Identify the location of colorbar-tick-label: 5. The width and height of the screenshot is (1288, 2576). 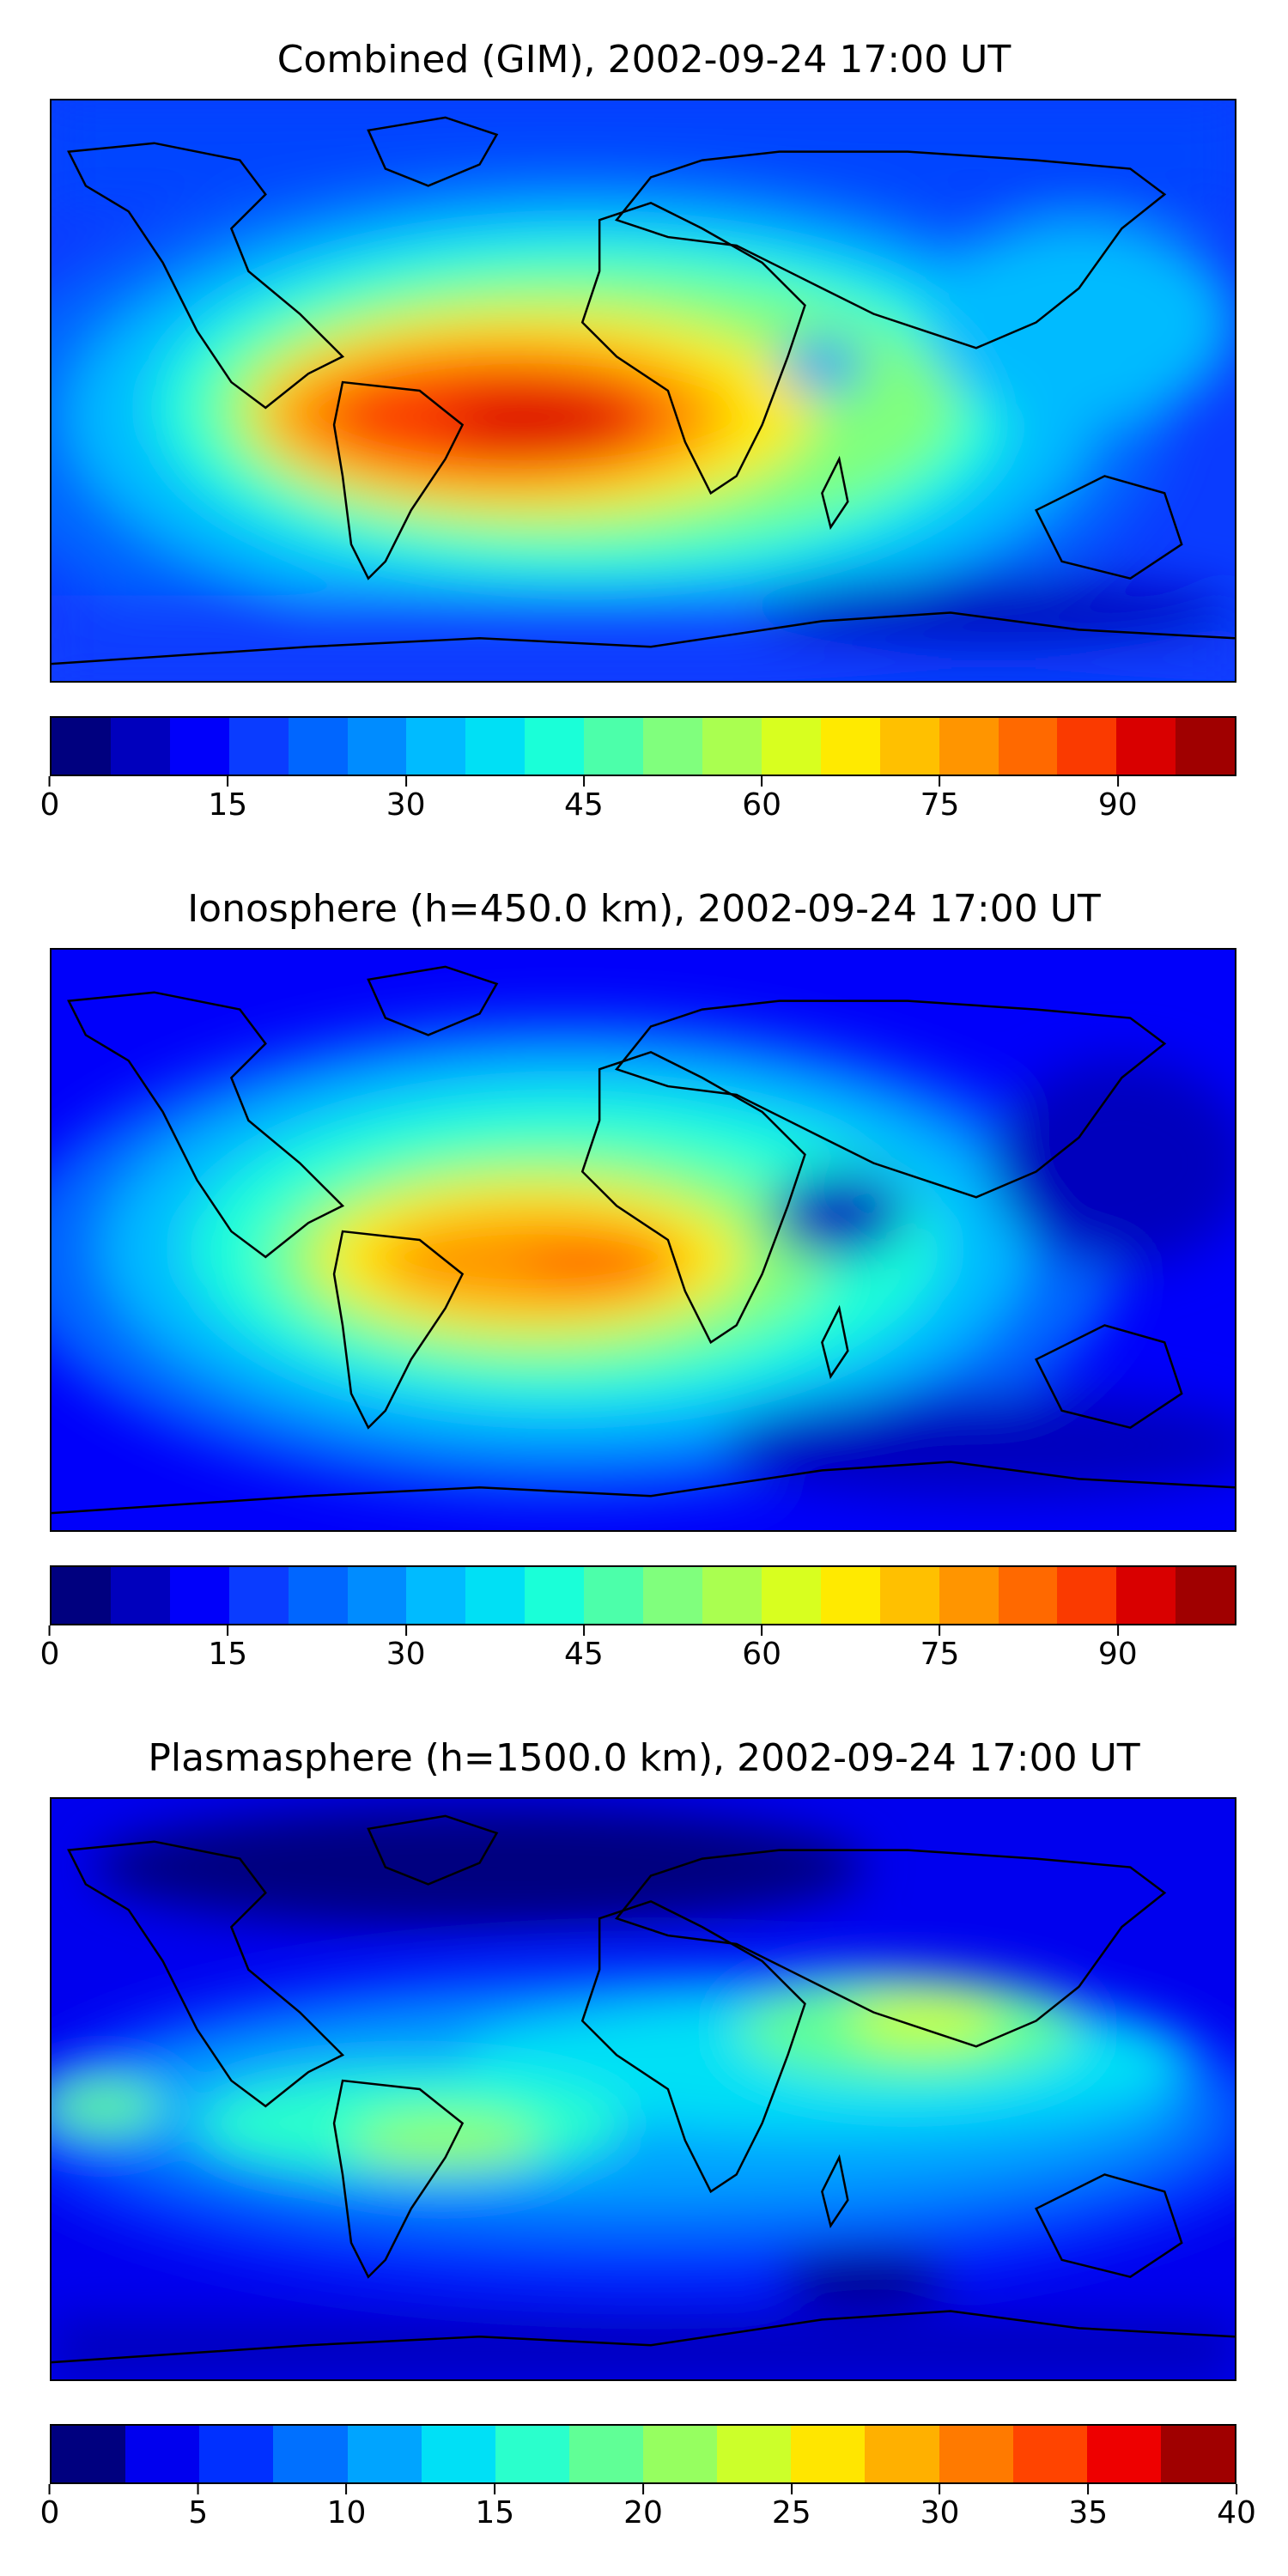
(198, 2513).